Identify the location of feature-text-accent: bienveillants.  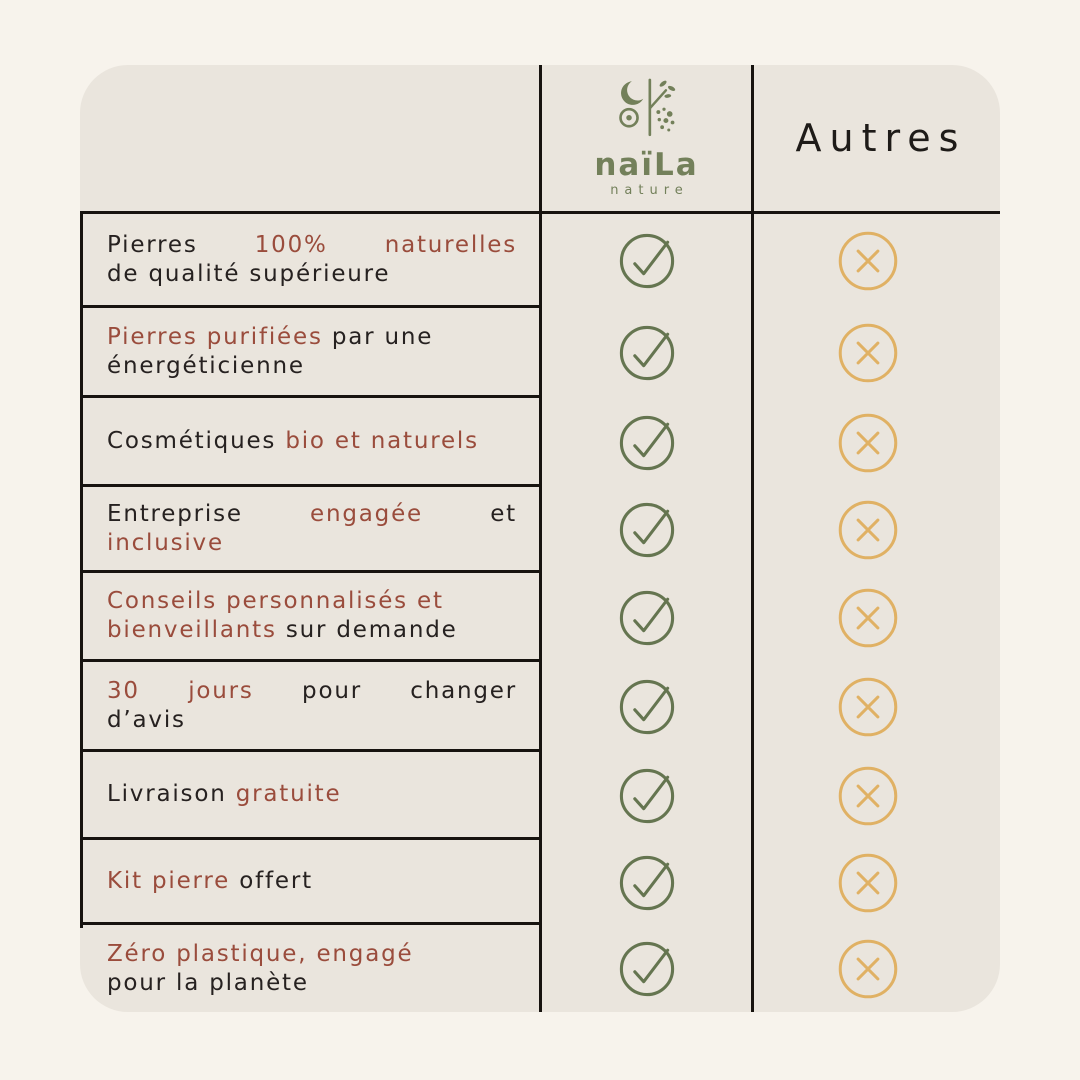
(196, 630).